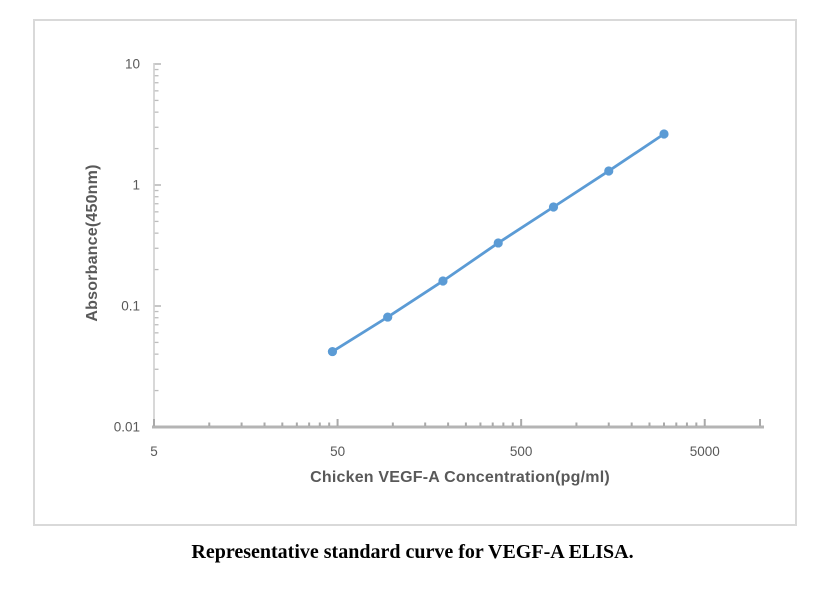  Describe the element at coordinates (92, 243) in the screenshot. I see `y-axis-title: Absorbance(450nm)` at that location.